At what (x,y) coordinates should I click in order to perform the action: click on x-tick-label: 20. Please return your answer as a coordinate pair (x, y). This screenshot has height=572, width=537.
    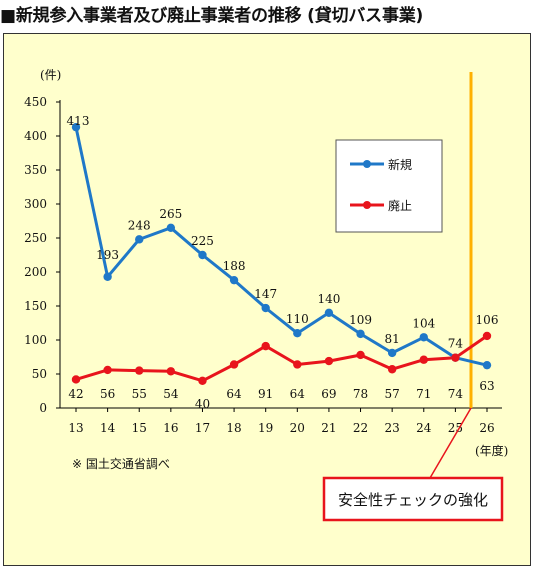
    Looking at the image, I should click on (297, 428).